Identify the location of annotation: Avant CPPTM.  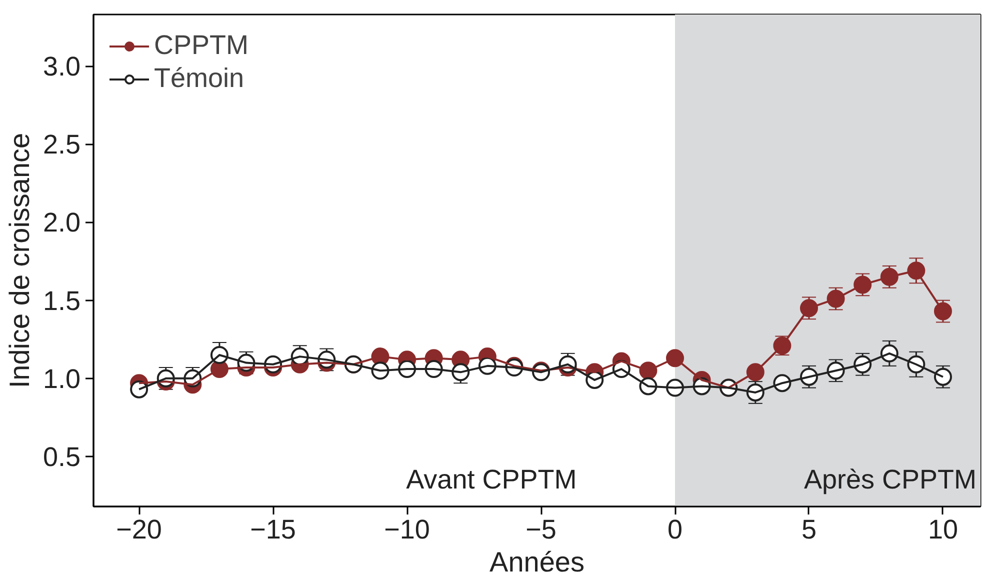
(491, 479).